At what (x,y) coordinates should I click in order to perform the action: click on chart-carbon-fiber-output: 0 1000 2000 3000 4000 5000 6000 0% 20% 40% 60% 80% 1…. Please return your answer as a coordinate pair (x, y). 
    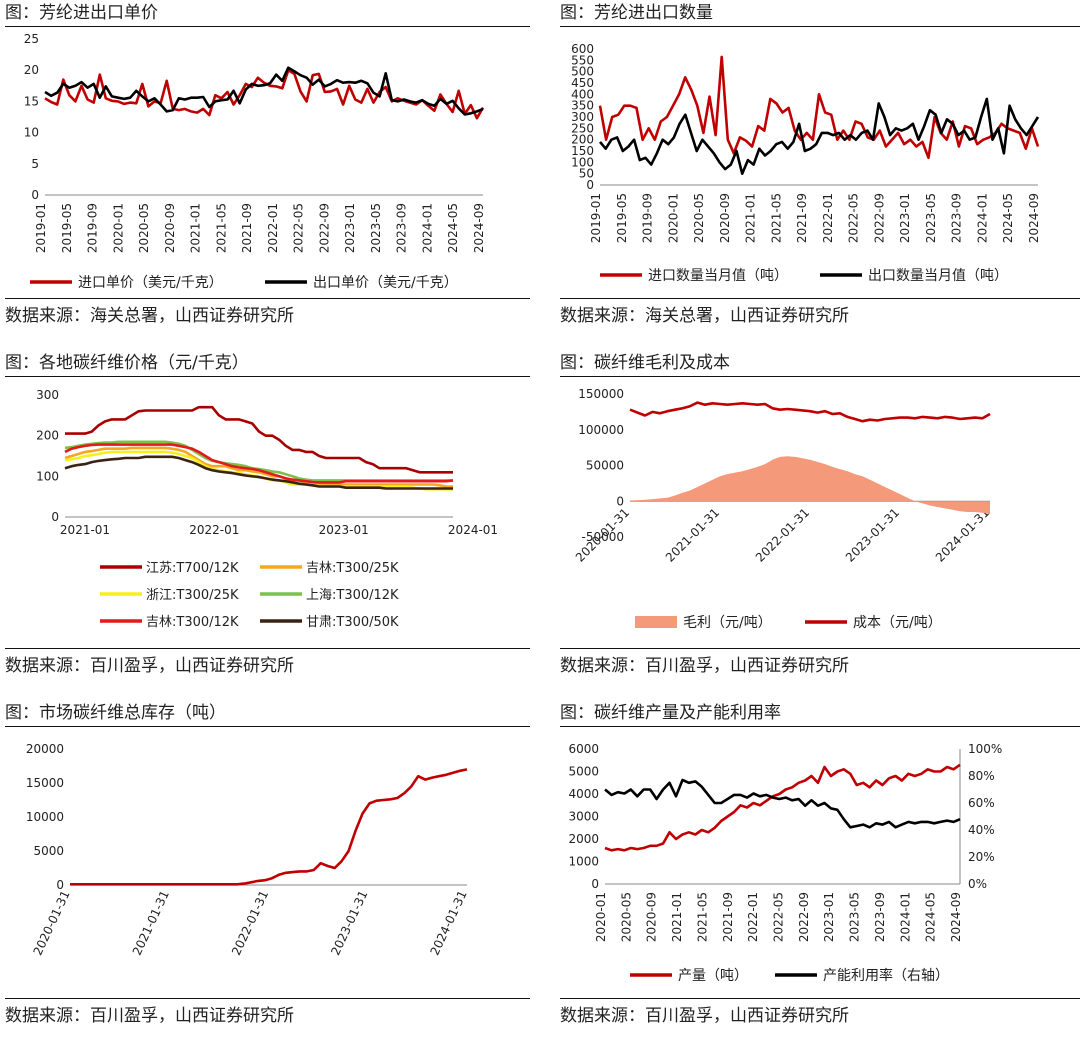
    Looking at the image, I should click on (785, 863).